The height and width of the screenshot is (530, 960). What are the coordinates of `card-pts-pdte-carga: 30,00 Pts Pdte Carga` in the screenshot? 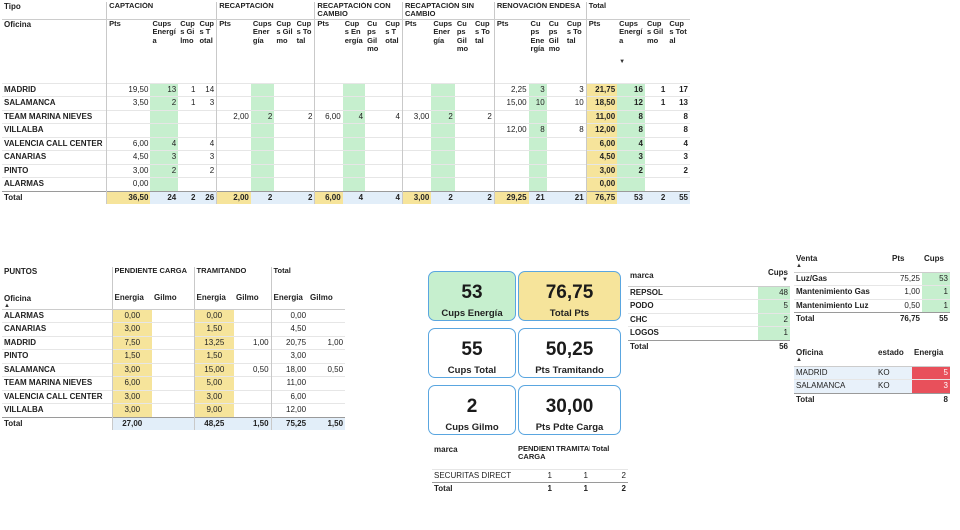 It's located at (569, 410).